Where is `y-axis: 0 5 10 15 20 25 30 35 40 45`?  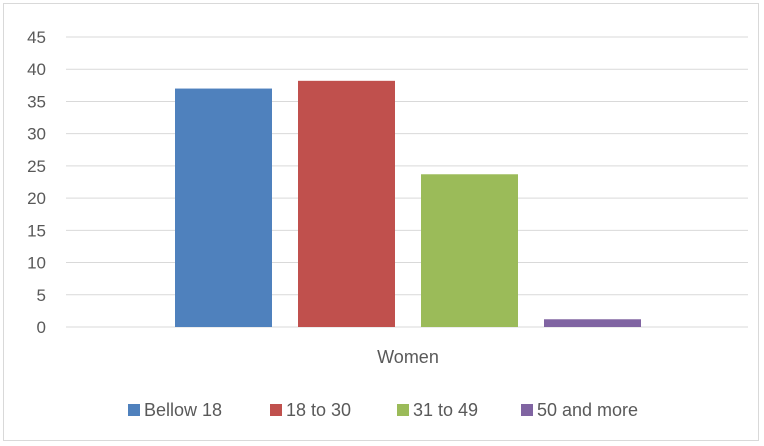
y-axis: 0 5 10 15 20 25 30 35 40 45 is located at coordinates (36, 182).